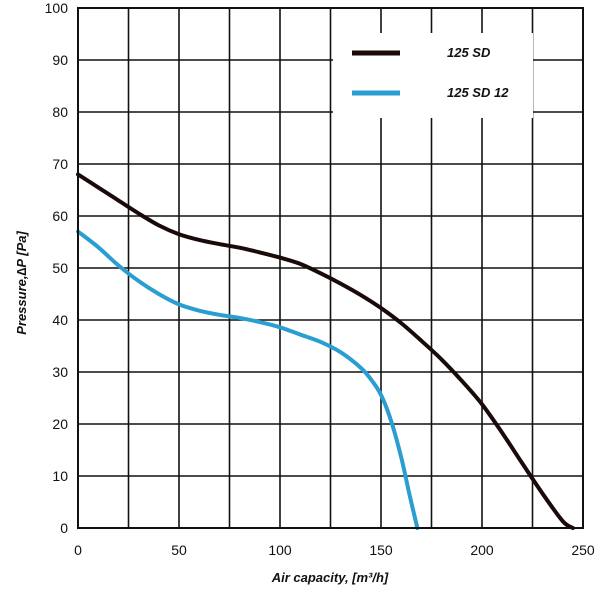 This screenshot has width=600, height=600. Describe the element at coordinates (60, 164) in the screenshot. I see `y-tick-label: 70` at that location.